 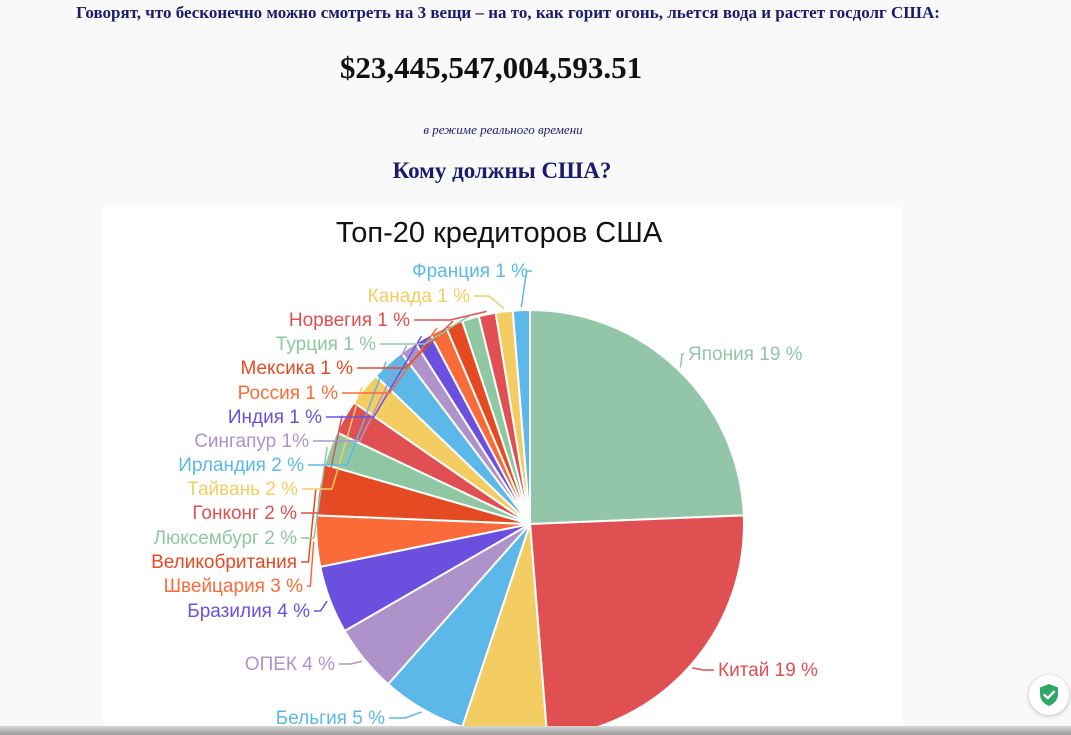 What do you see at coordinates (502, 170) in the screenshot?
I see `question-heading: Кому должны США?` at bounding box center [502, 170].